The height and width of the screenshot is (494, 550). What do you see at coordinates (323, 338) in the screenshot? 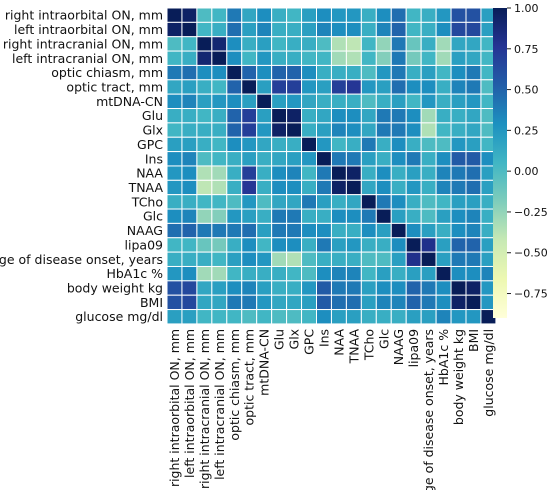
I see `column-label-10: Ins` at bounding box center [323, 338].